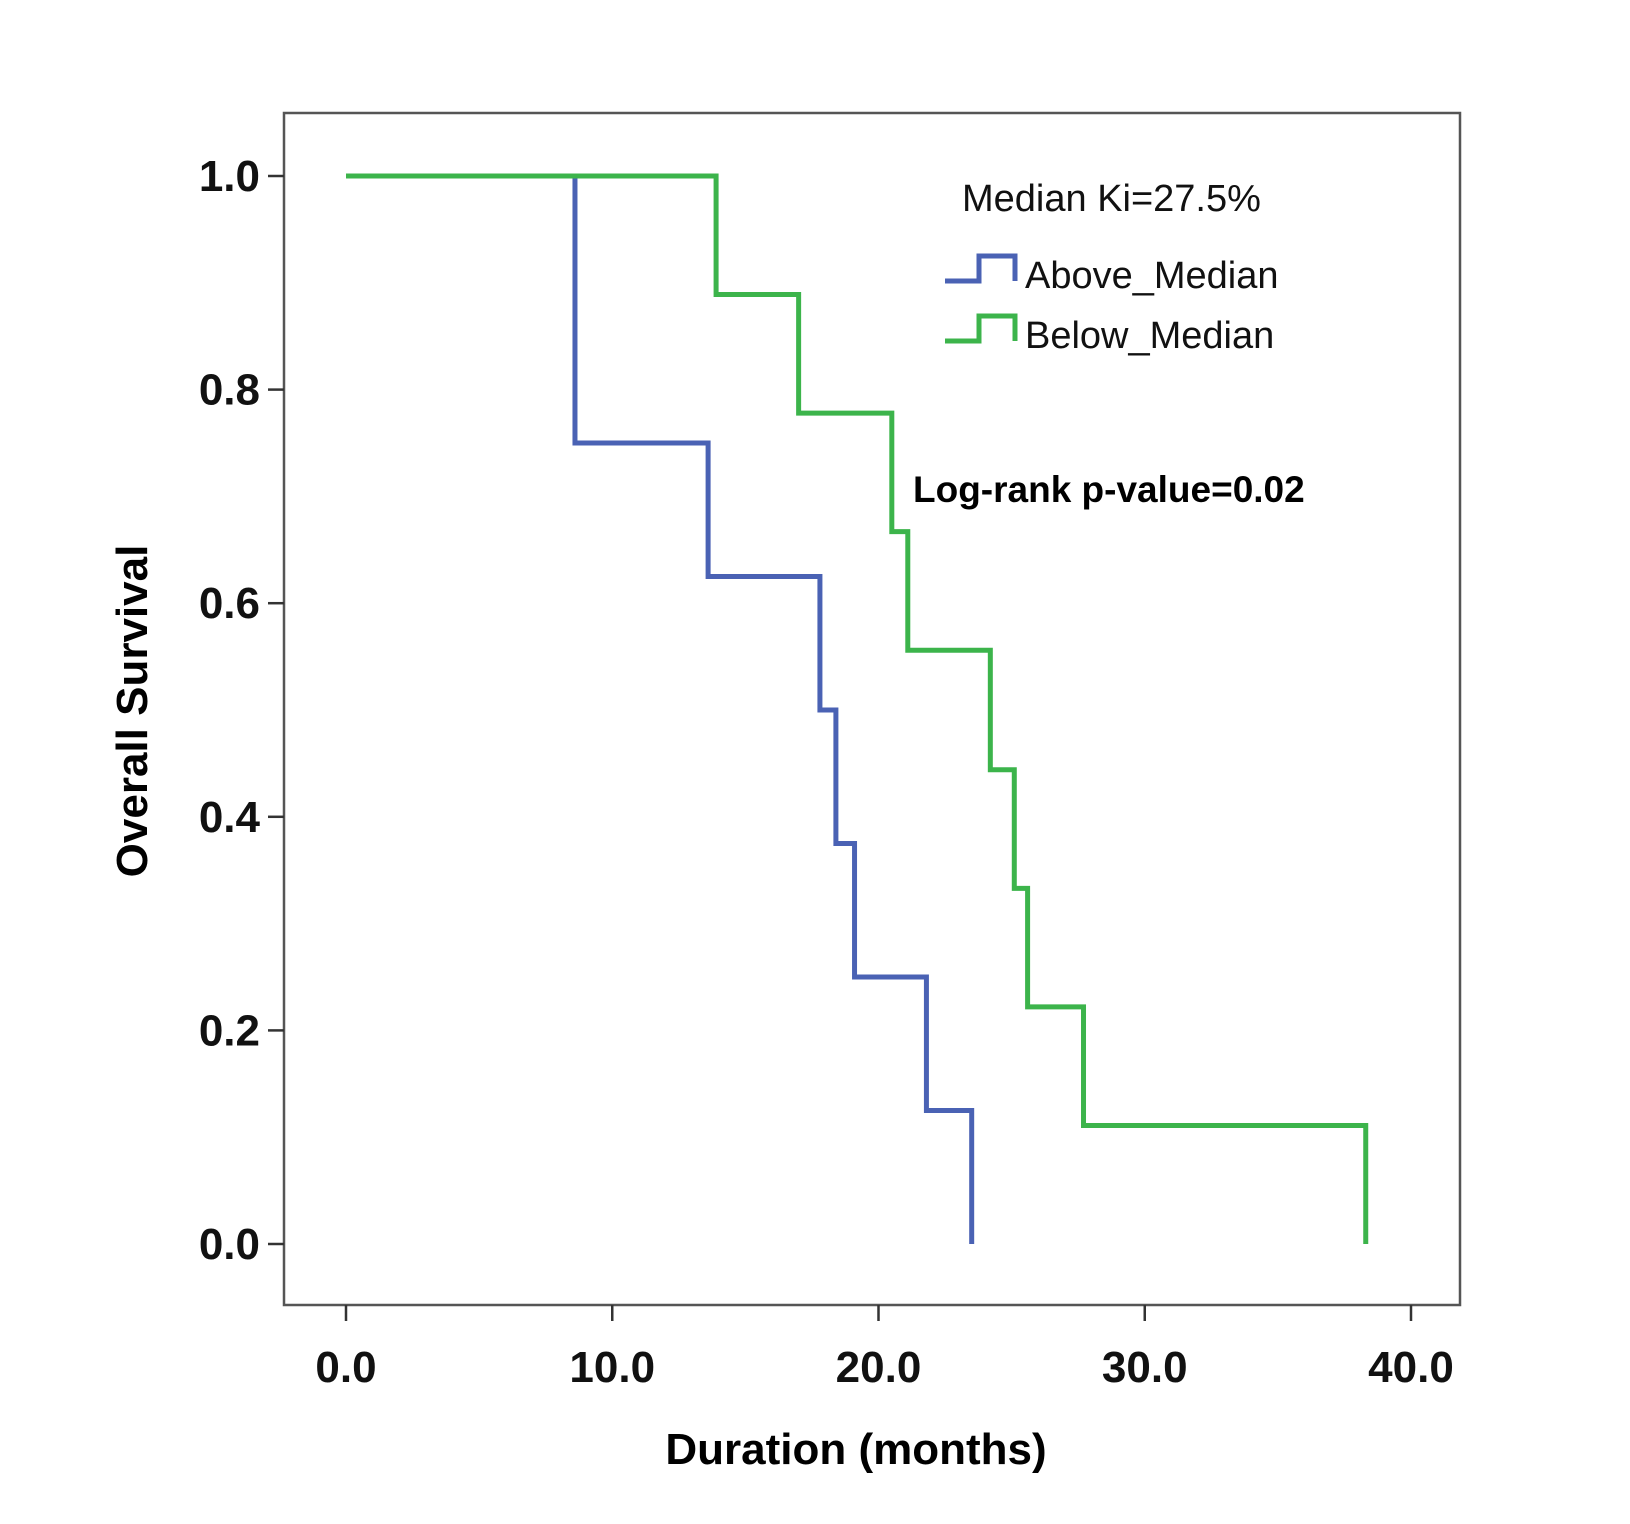 This screenshot has width=1630, height=1524. Describe the element at coordinates (1112, 305) in the screenshot. I see `legend-entries: Above_Median Below_Median` at that location.